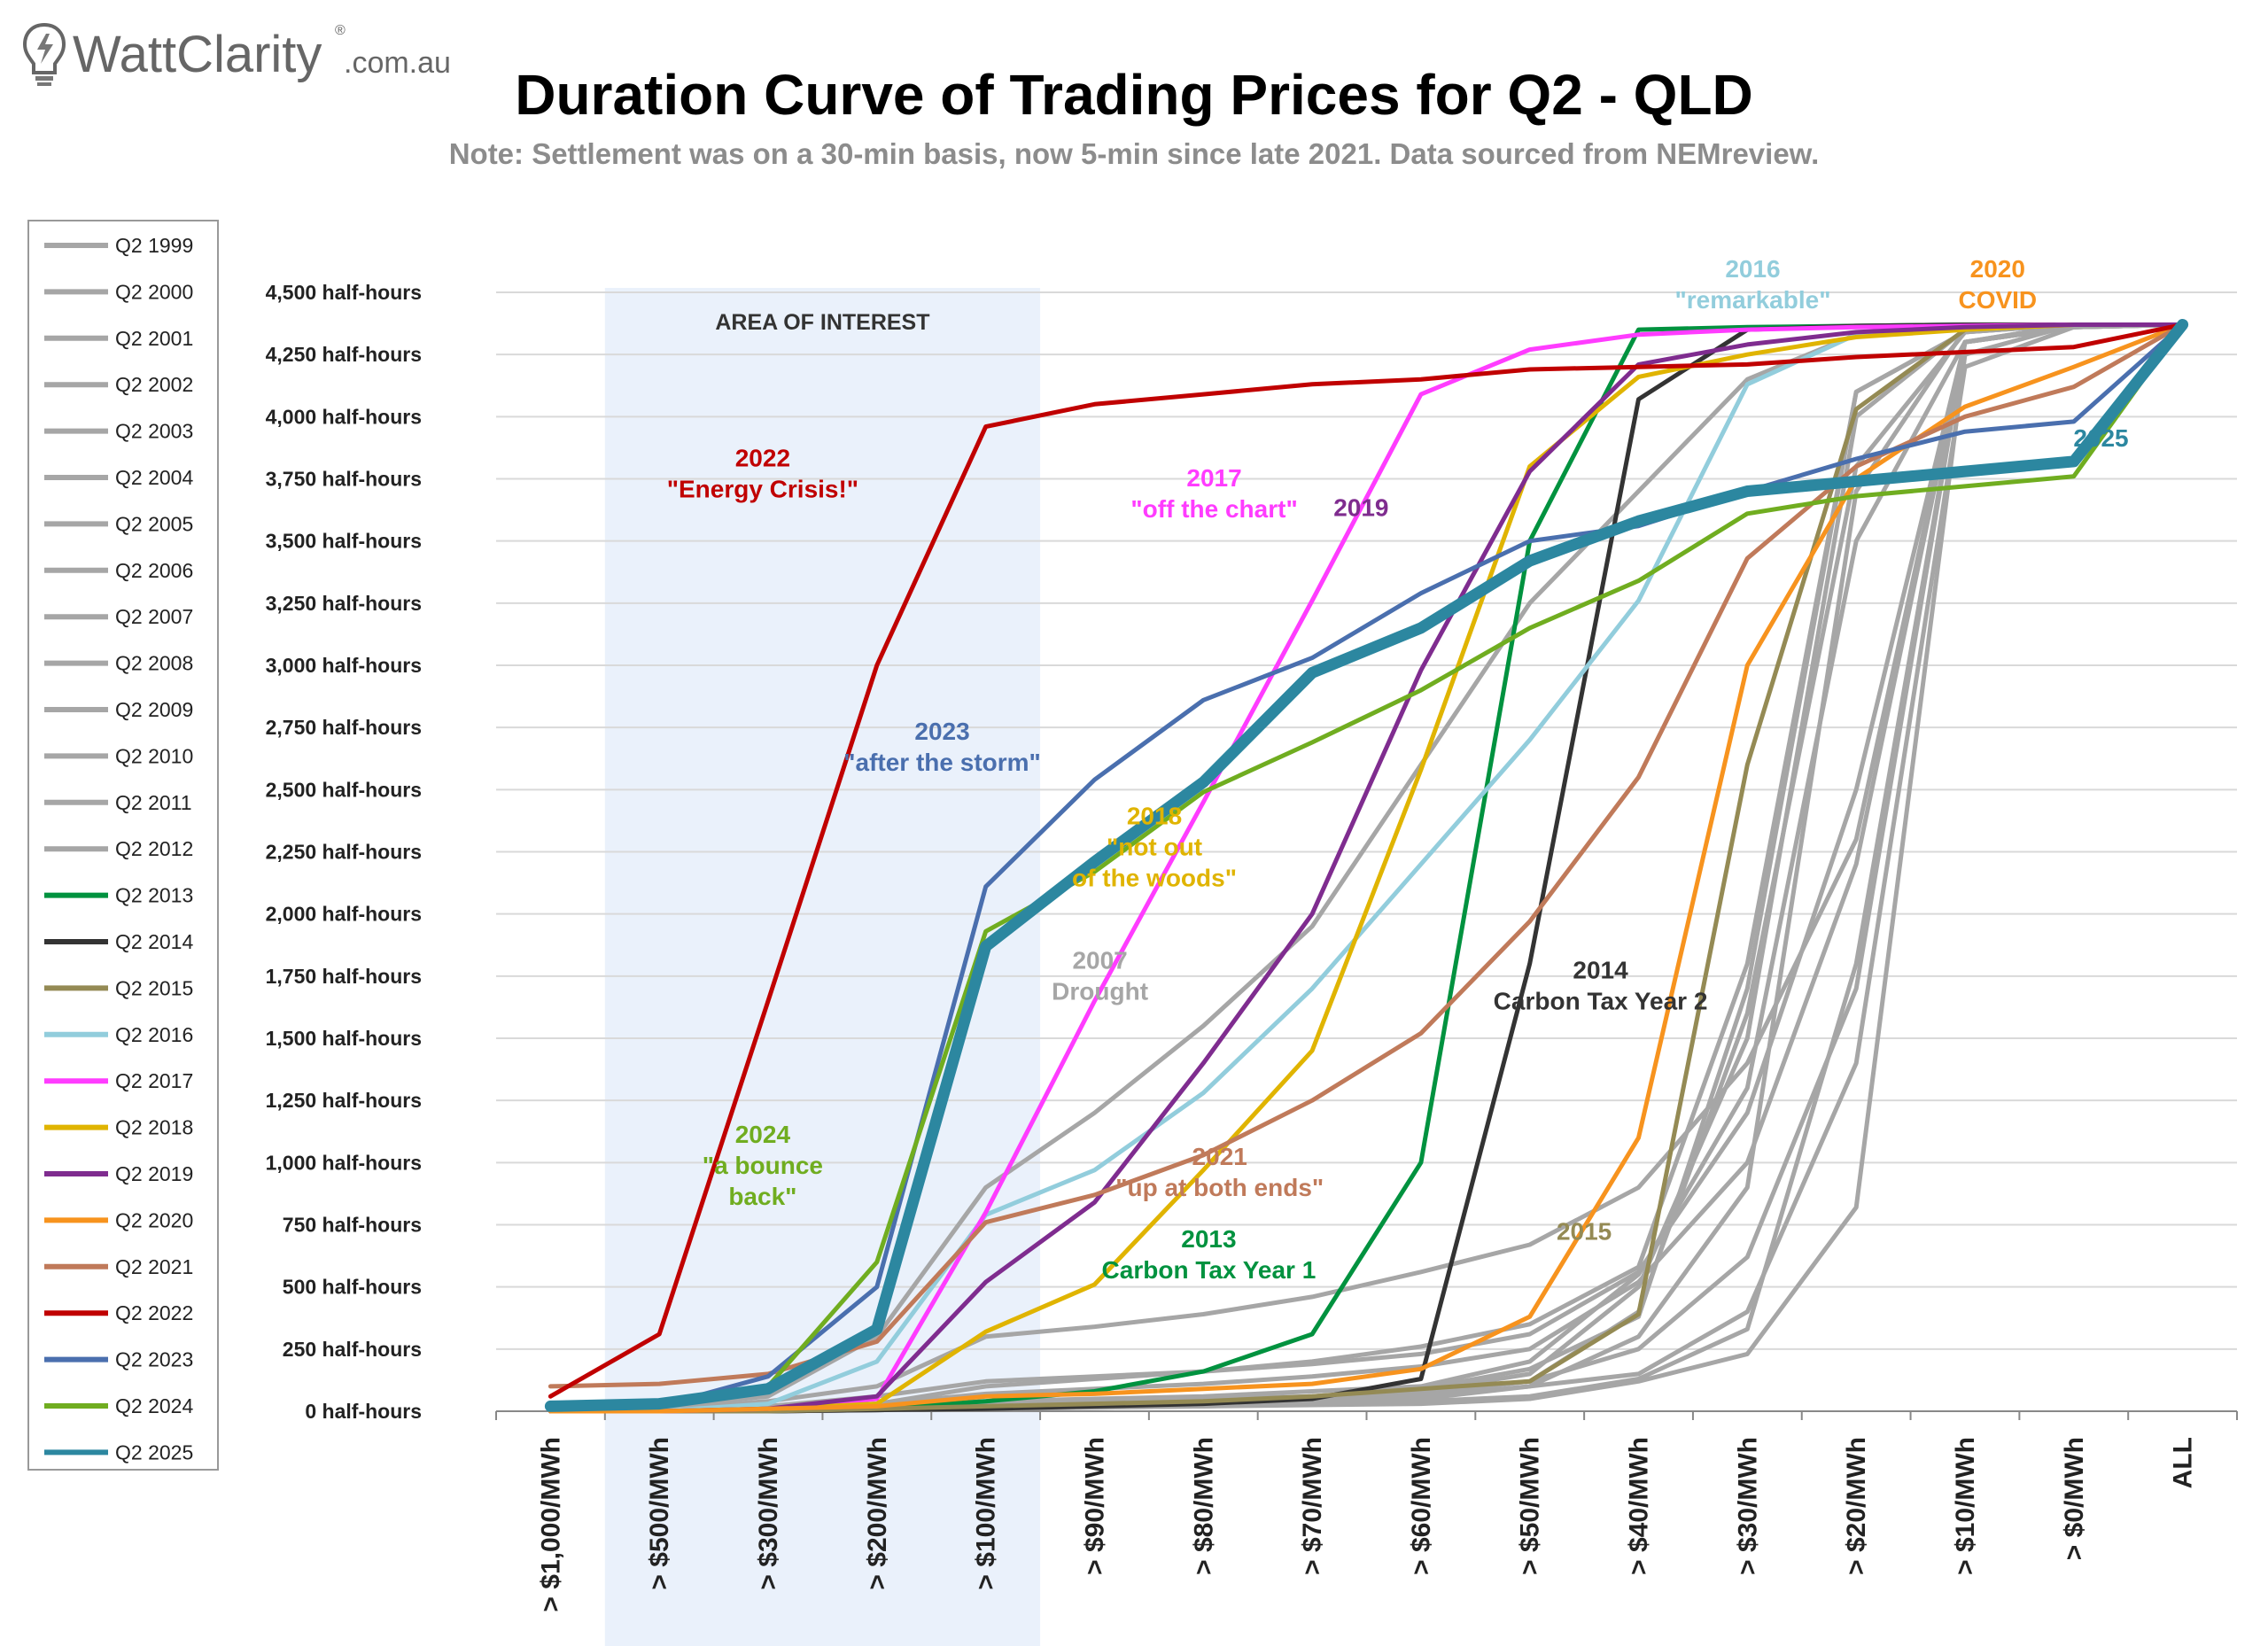  Describe the element at coordinates (1219, 1172) in the screenshot. I see `annotation: 2021 "up at both ends"` at that location.